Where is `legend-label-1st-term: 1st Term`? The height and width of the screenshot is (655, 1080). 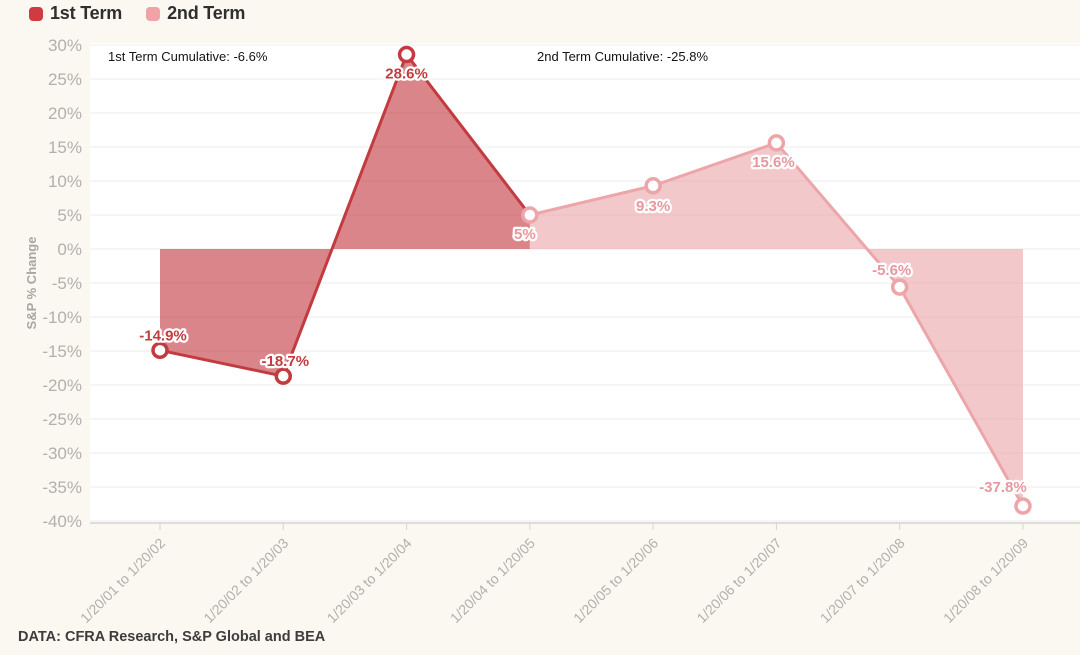 legend-label-1st-term: 1st Term is located at coordinates (86, 13).